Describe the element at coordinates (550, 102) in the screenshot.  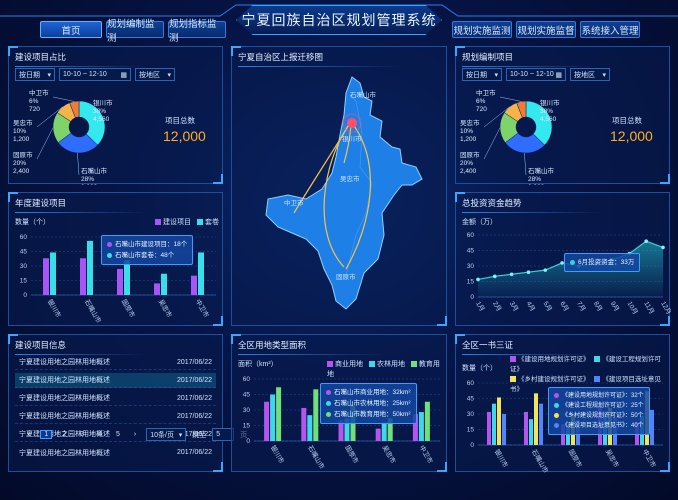
I see `pie-label: 银川市` at that location.